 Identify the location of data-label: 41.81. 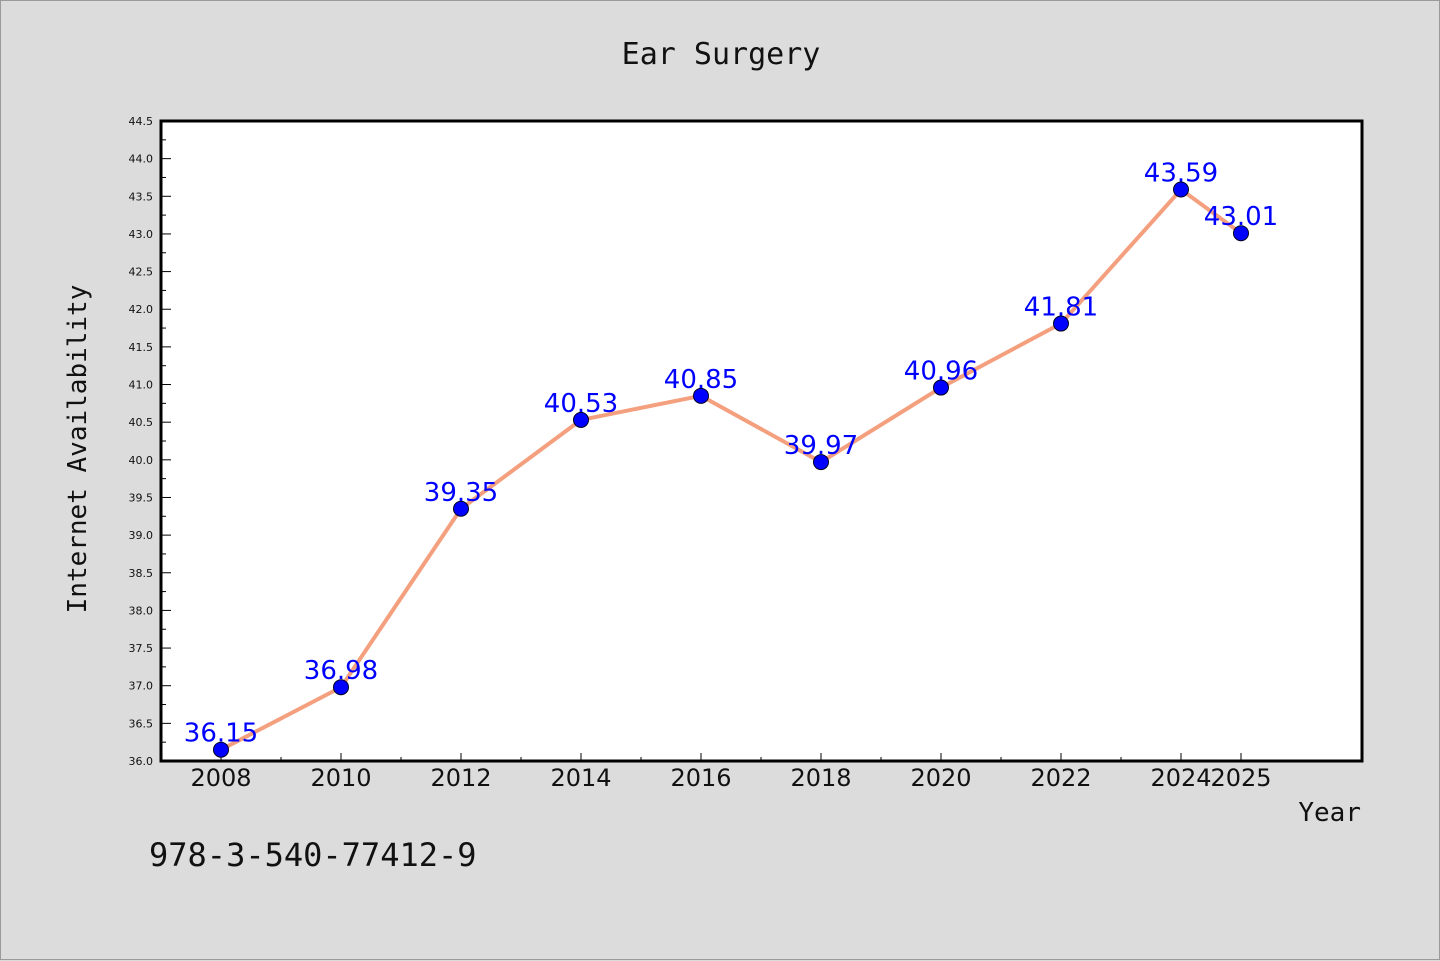
(1061, 308).